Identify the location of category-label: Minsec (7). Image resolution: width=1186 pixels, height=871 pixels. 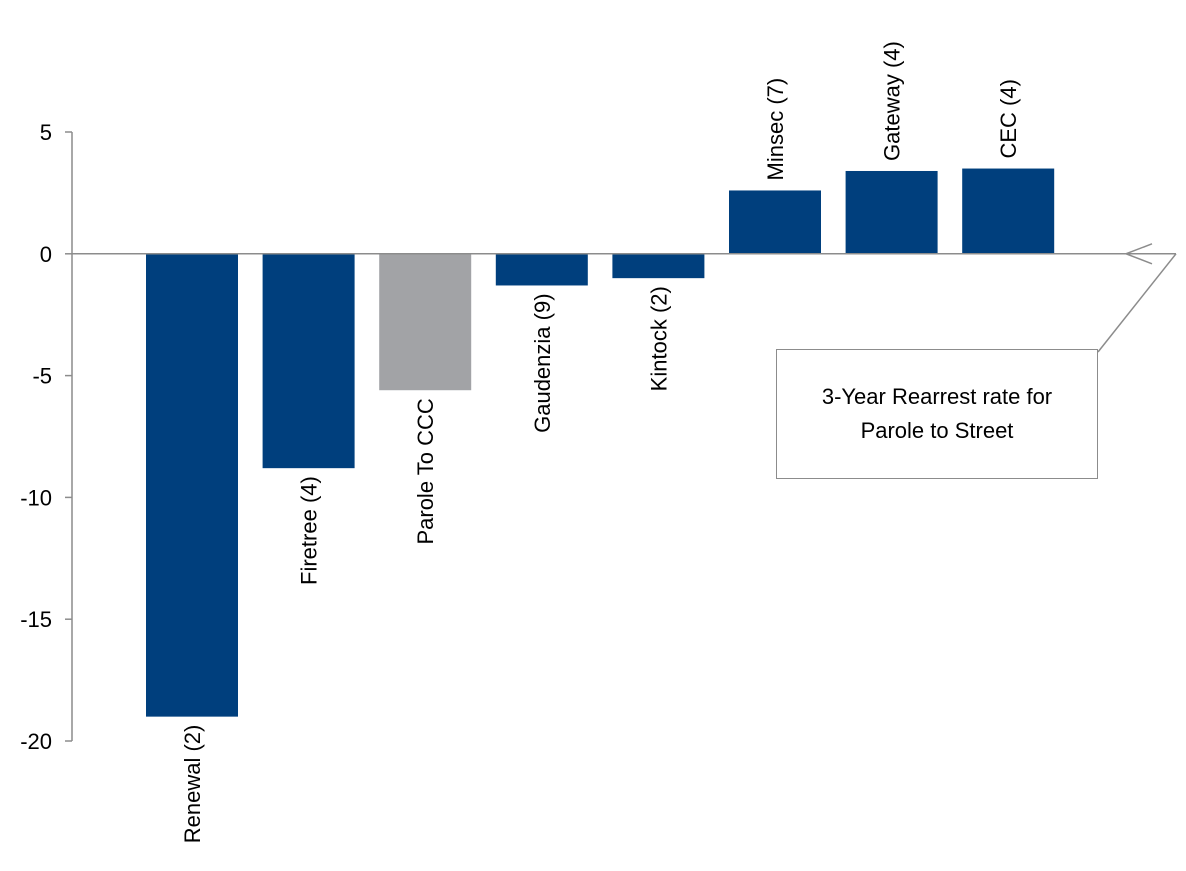
(775, 129).